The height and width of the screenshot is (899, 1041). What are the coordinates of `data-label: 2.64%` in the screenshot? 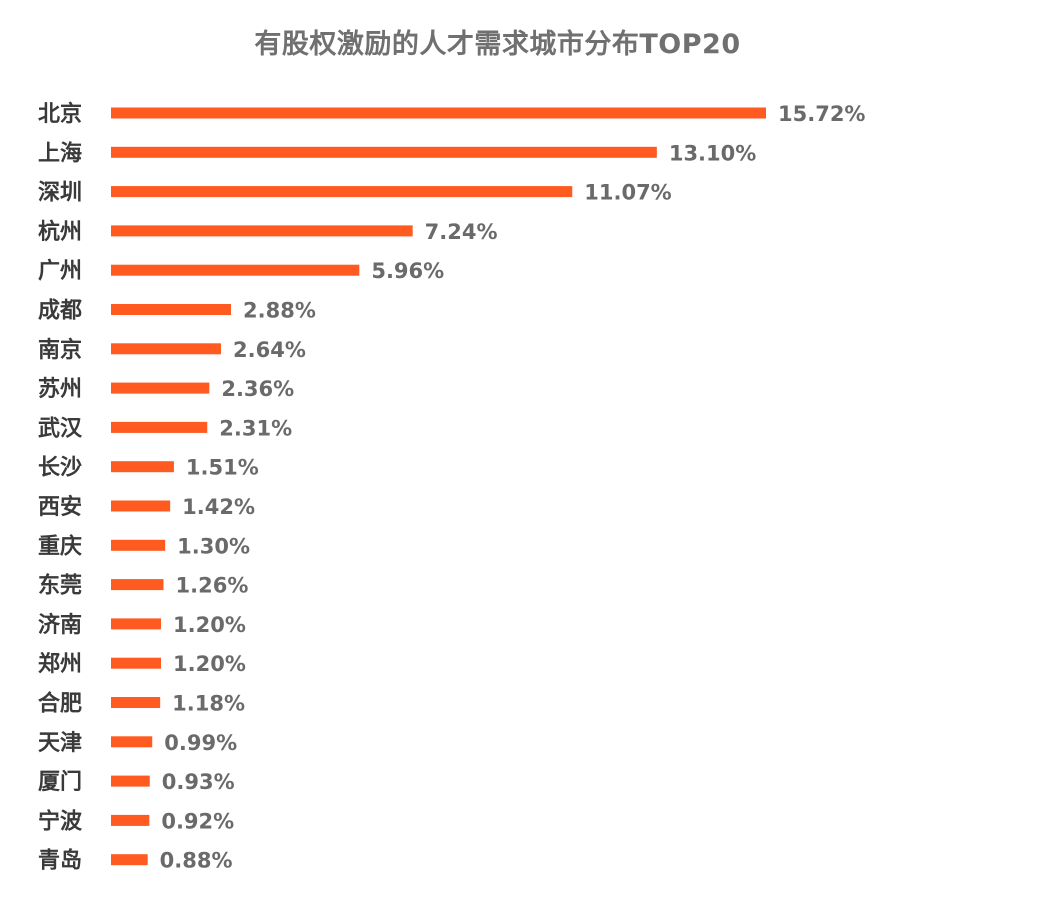 It's located at (269, 350).